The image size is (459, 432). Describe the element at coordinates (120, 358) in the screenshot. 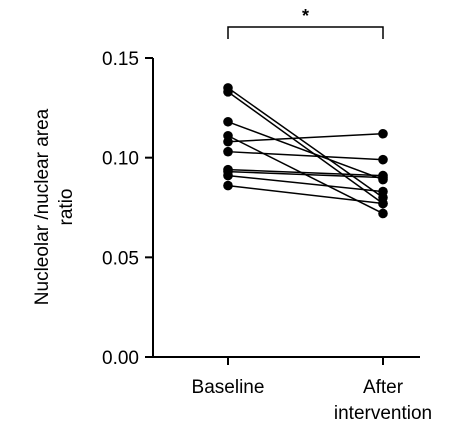

I see `y-tick-label: 0.00` at that location.